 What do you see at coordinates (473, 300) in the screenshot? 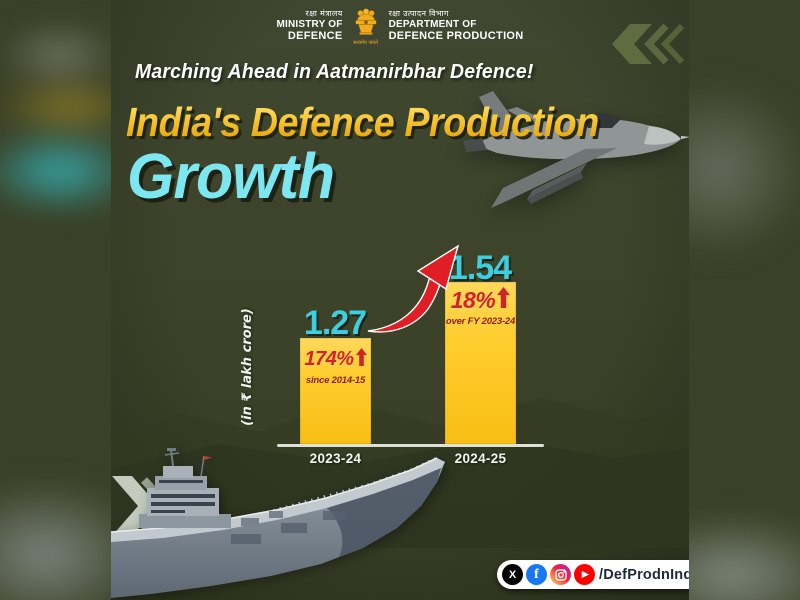
I see `growth-pct-2024-25: 18%` at bounding box center [473, 300].